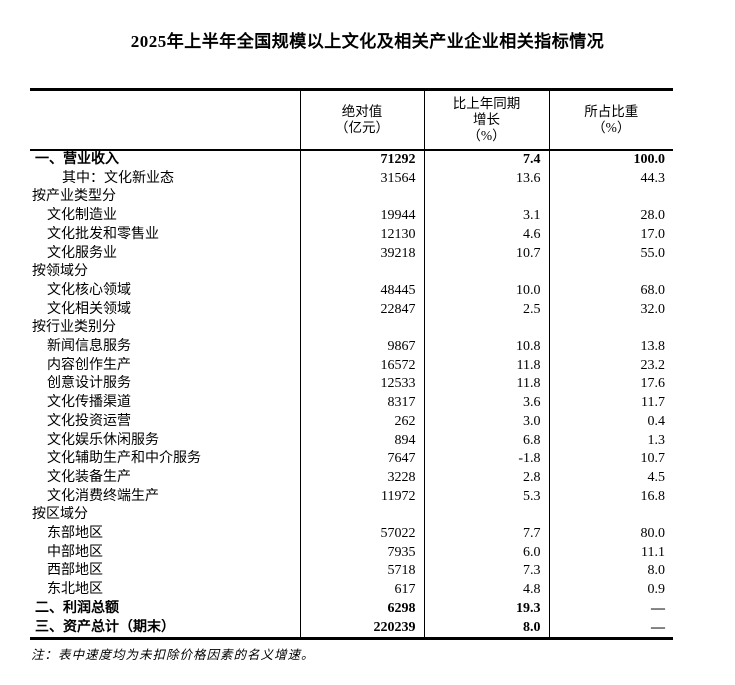  I want to click on growth-cell: 3.0, so click(486, 422).